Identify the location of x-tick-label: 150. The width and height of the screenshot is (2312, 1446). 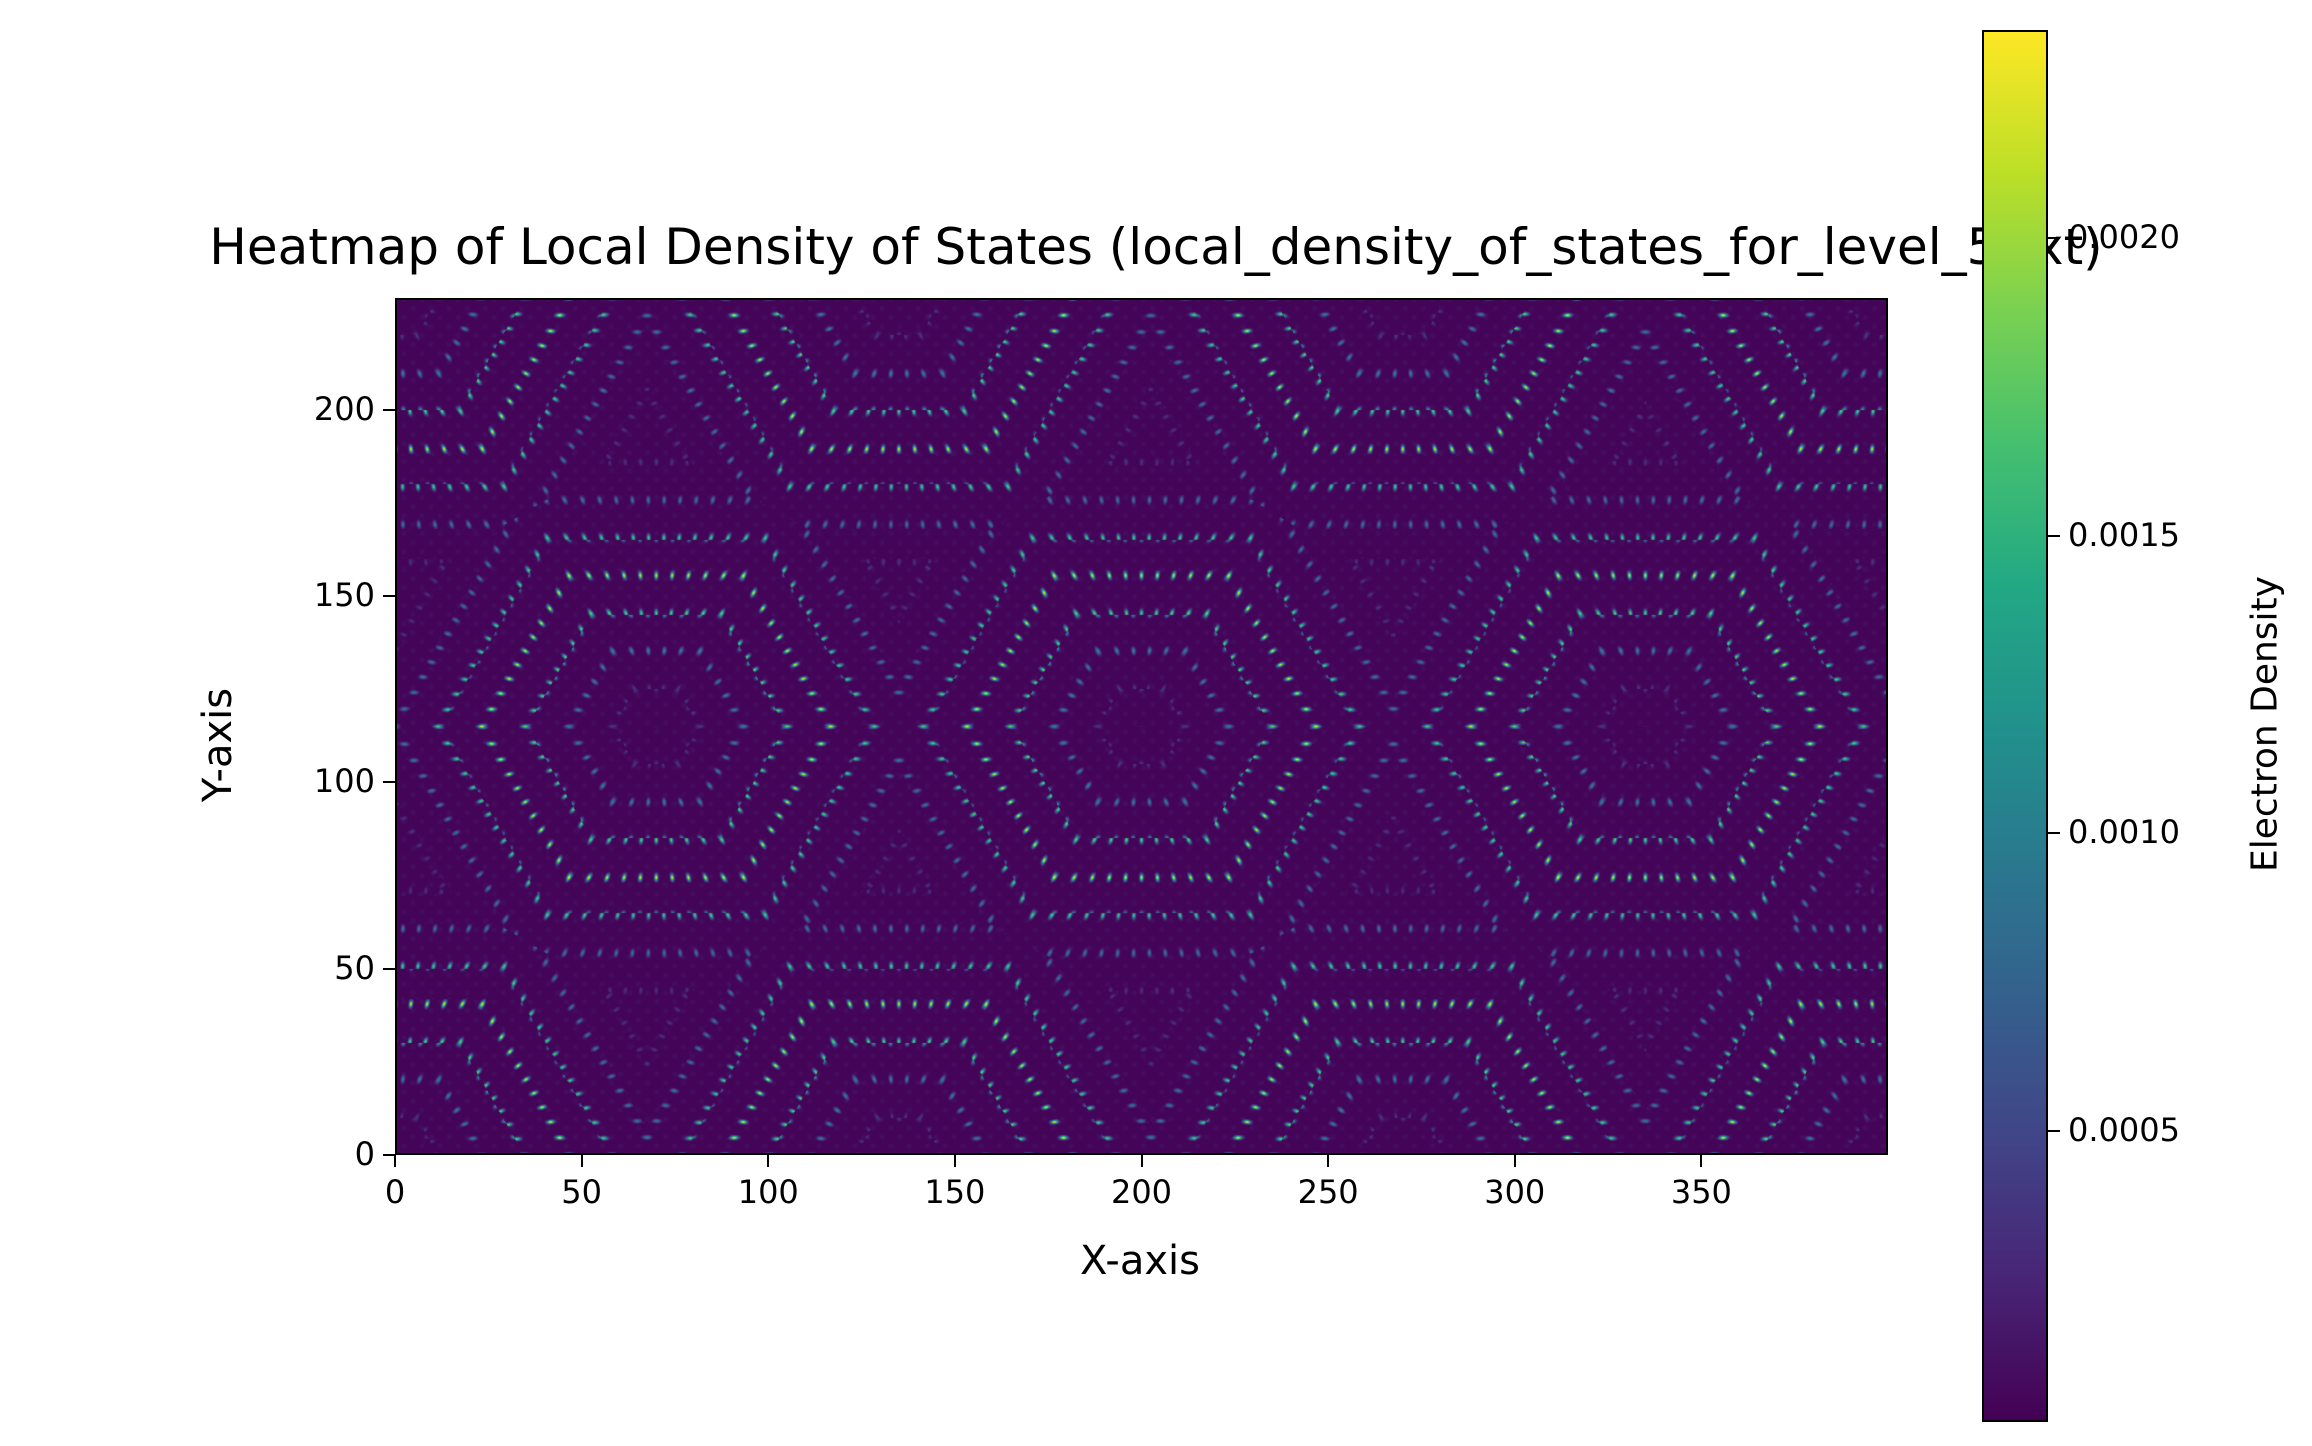
(955, 1192).